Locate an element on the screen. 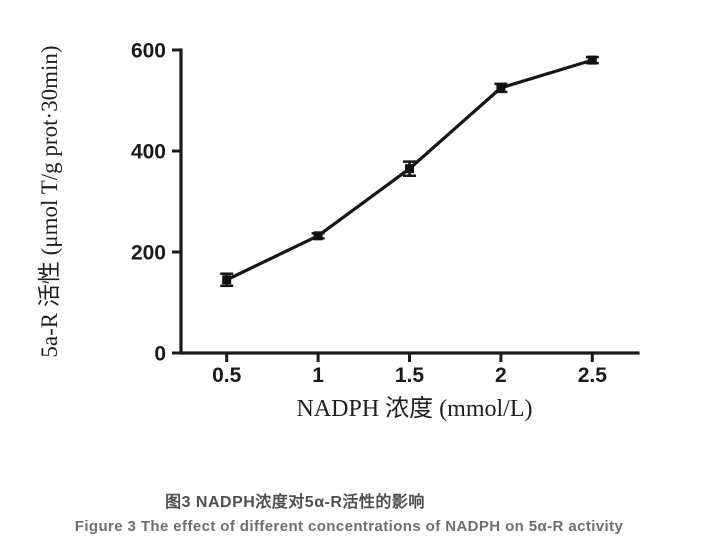 Image resolution: width=710 pixels, height=559 pixels. x-axis-title: NADPH 浓度 (mmol/L) is located at coordinates (415, 408).